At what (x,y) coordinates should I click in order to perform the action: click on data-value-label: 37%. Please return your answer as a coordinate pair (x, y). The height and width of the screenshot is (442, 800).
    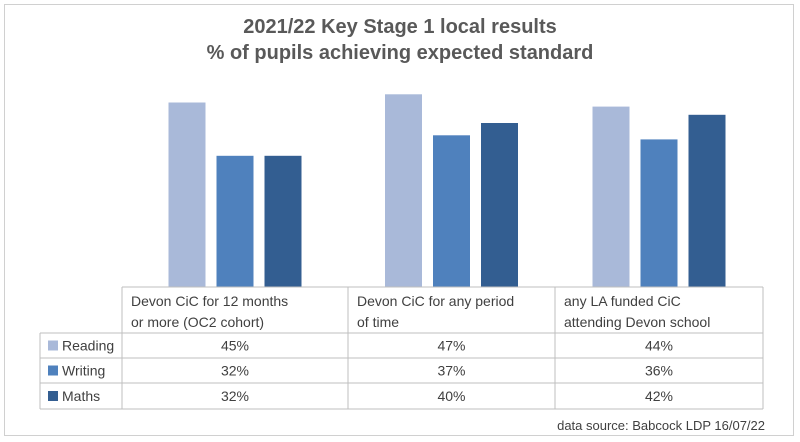
    Looking at the image, I should click on (451, 371).